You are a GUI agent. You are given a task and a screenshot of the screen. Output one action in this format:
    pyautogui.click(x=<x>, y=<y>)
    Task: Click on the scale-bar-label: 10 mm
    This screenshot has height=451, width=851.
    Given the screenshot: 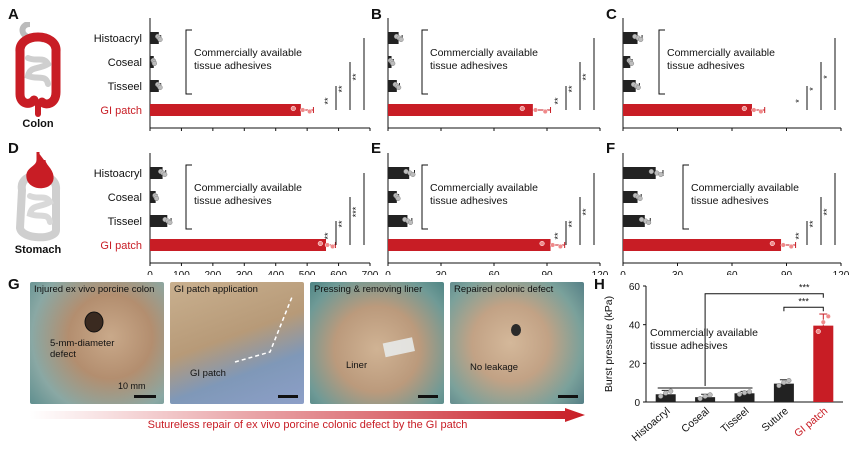 What is the action you would take?
    pyautogui.click(x=132, y=386)
    